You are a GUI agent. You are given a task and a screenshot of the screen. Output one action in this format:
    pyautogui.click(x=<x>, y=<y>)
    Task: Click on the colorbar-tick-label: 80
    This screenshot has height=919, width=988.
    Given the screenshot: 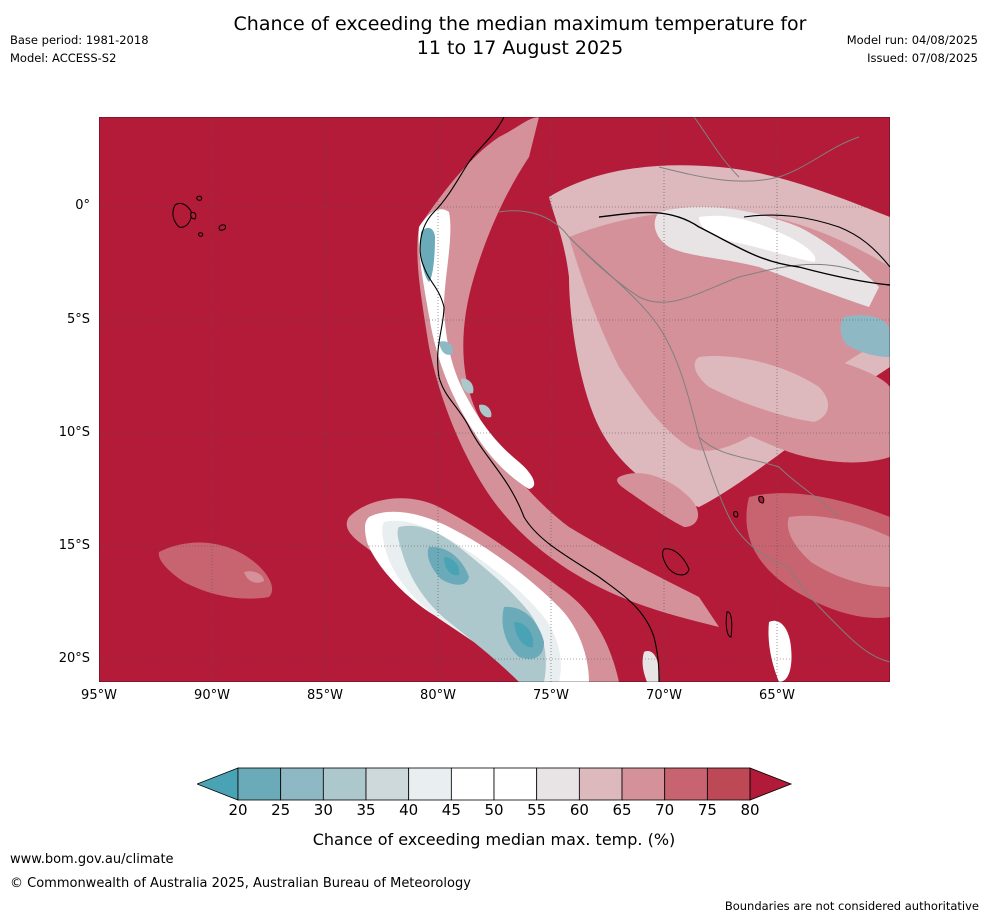 What is the action you would take?
    pyautogui.click(x=750, y=810)
    